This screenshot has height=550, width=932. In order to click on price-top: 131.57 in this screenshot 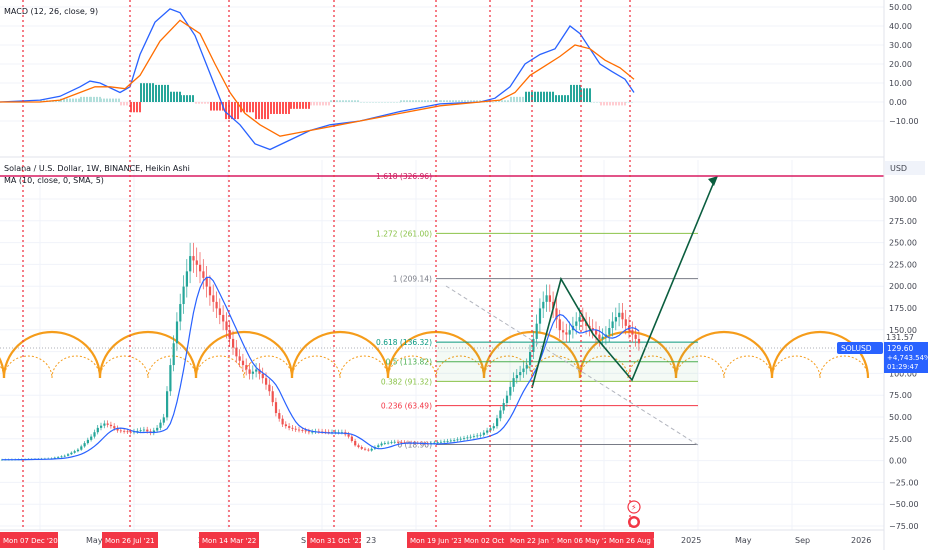, I will do `click(900, 337)`.